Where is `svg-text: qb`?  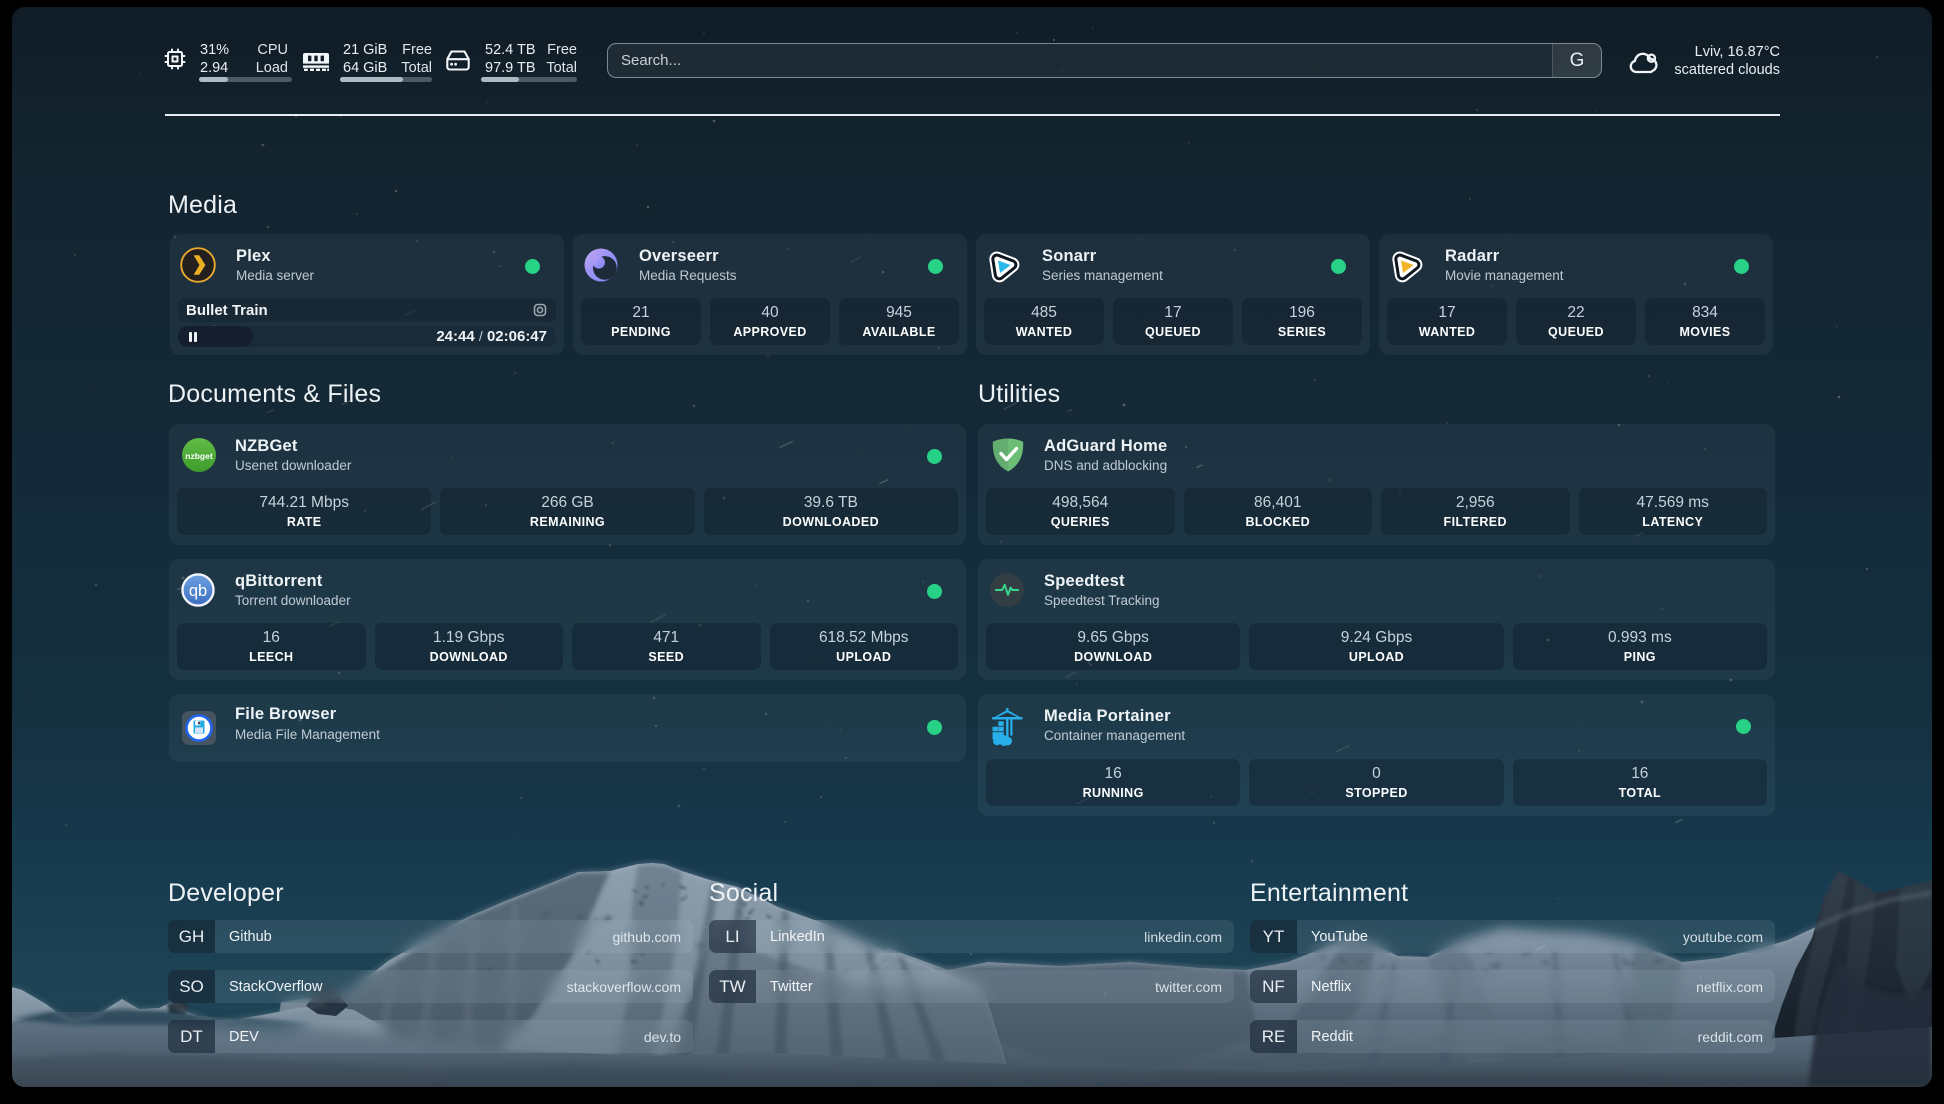 svg-text: qb is located at coordinates (198, 591).